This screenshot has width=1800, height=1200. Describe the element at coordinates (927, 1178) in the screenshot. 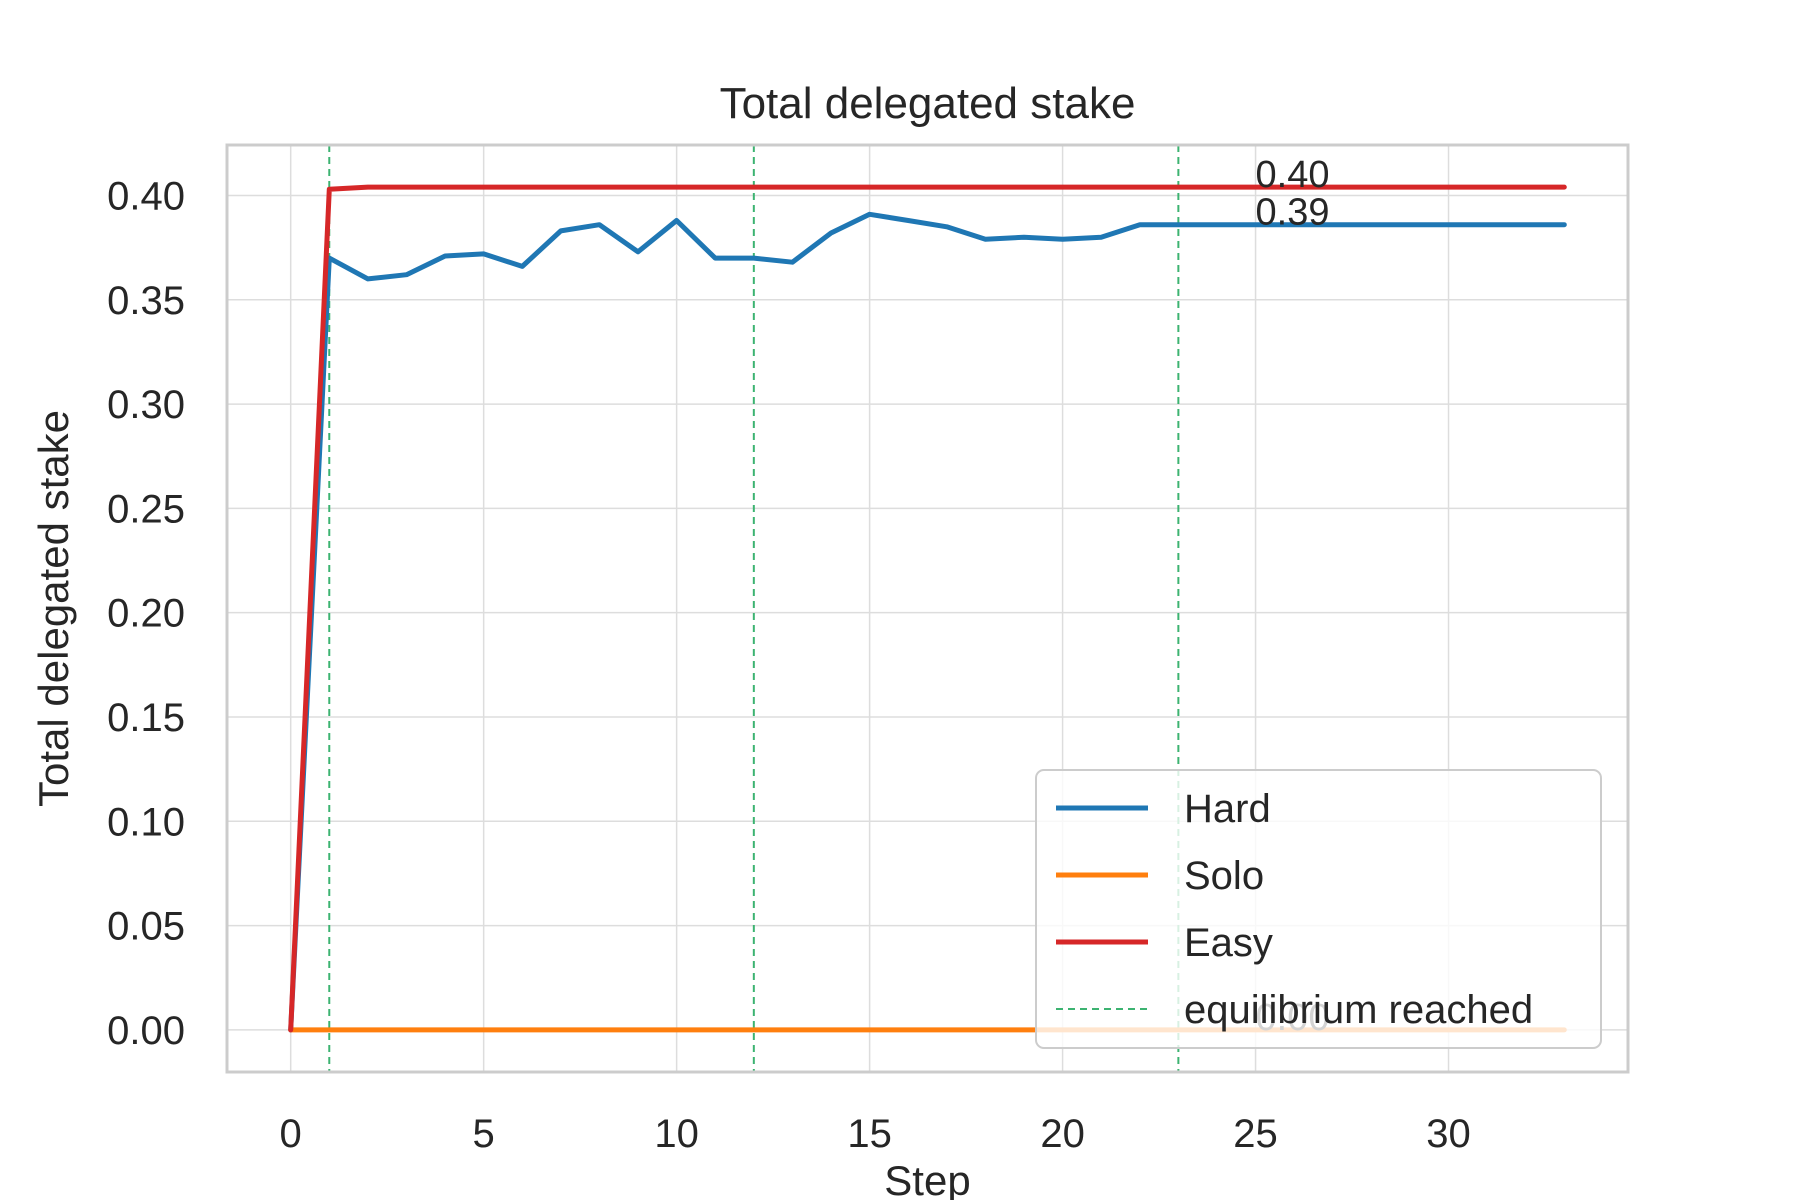

I see `x-axis-label: Step` at that location.